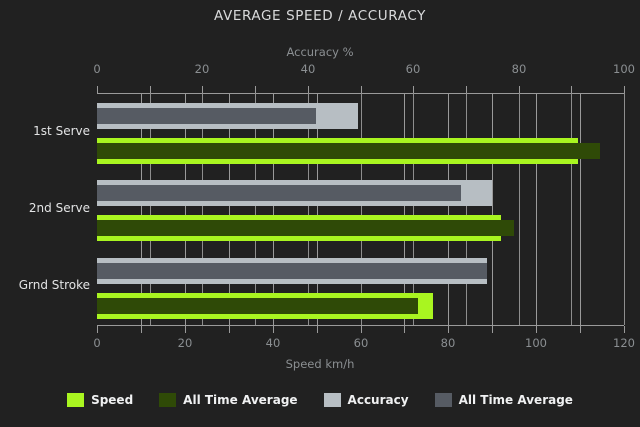 The image size is (640, 427). I want to click on category-label-grnd-stroke: Grnd Stroke, so click(54, 285).